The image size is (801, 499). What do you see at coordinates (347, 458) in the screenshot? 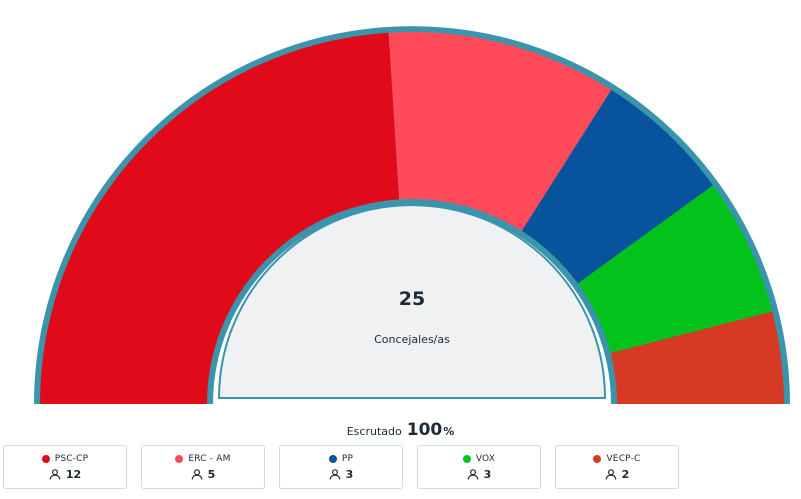
I see `party-name: PP` at bounding box center [347, 458].